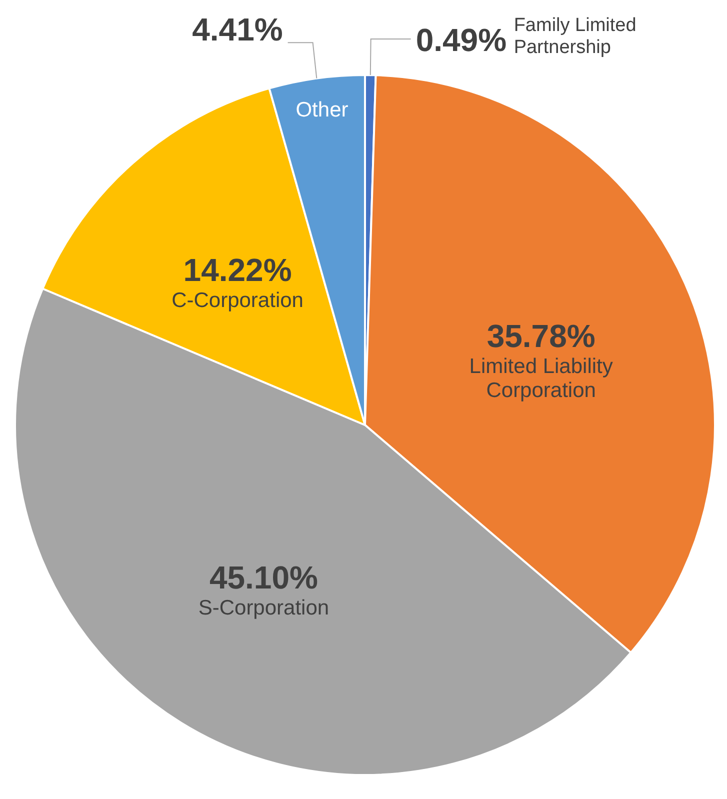  What do you see at coordinates (264, 608) in the screenshot?
I see `slice-label: S-Corporation` at bounding box center [264, 608].